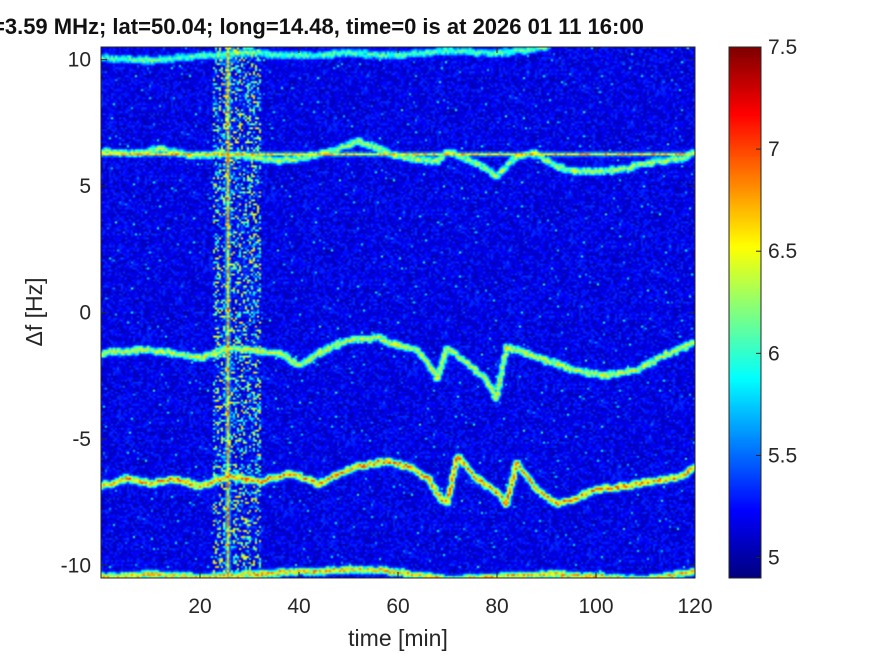 The height and width of the screenshot is (656, 875). I want to click on colorbar-tick-label: 5, so click(774, 558).